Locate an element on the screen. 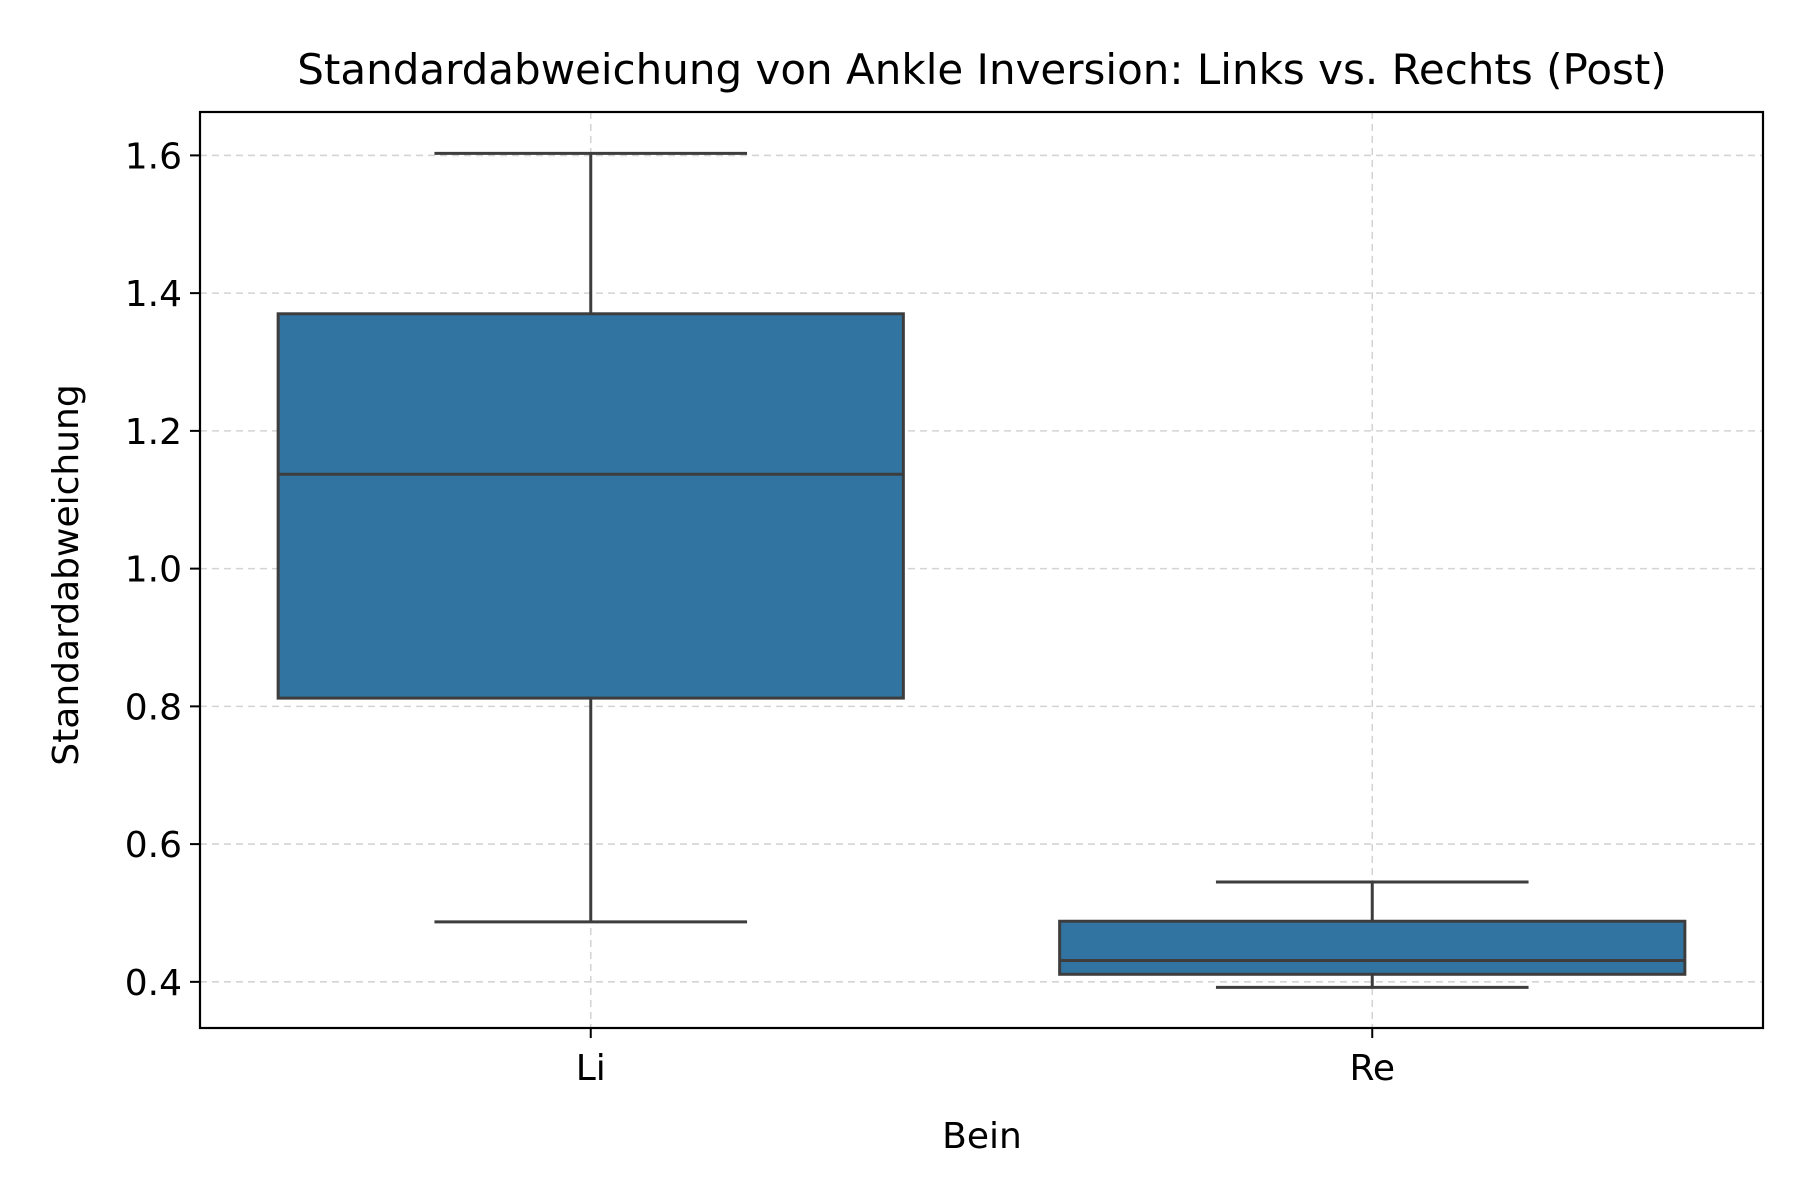  box-Re is located at coordinates (1372, 934).